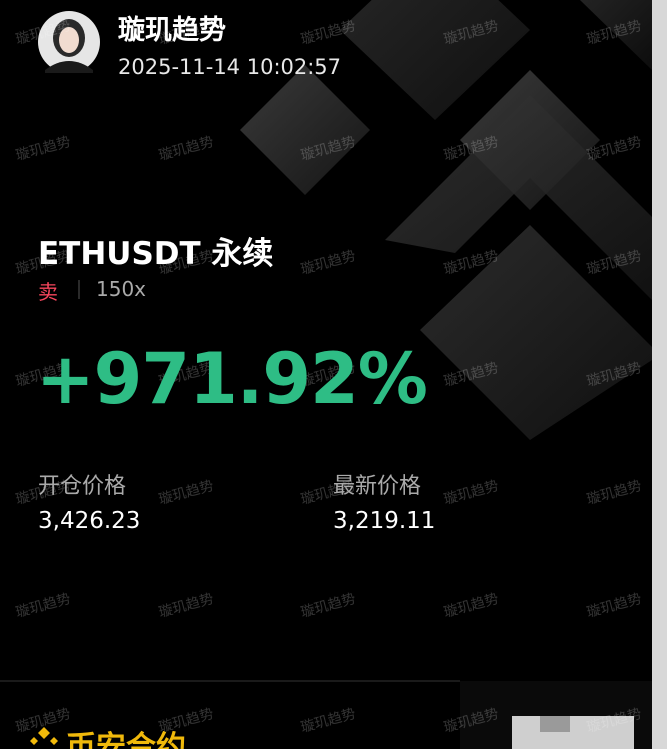 The image size is (667, 749). What do you see at coordinates (121, 289) in the screenshot?
I see `leverage: 150x` at bounding box center [121, 289].